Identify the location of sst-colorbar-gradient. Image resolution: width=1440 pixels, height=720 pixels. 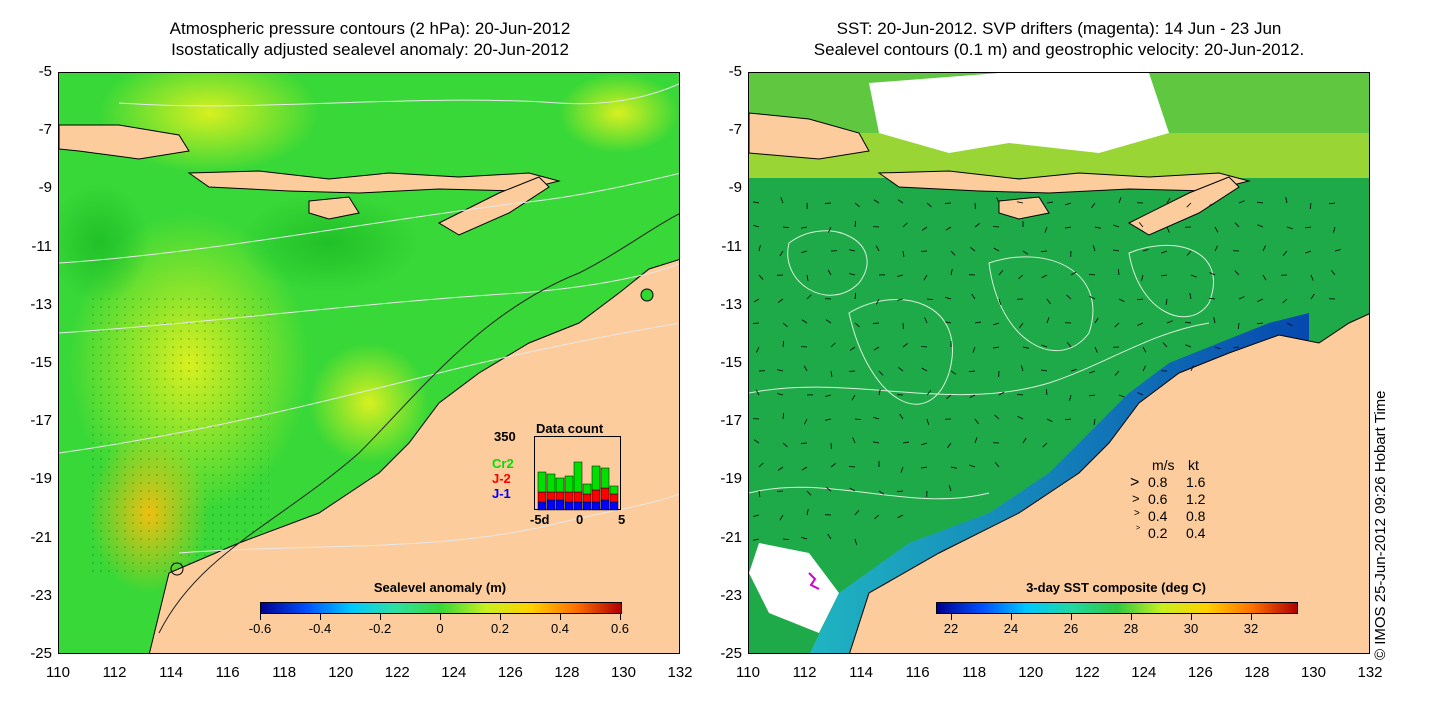
(1117, 608).